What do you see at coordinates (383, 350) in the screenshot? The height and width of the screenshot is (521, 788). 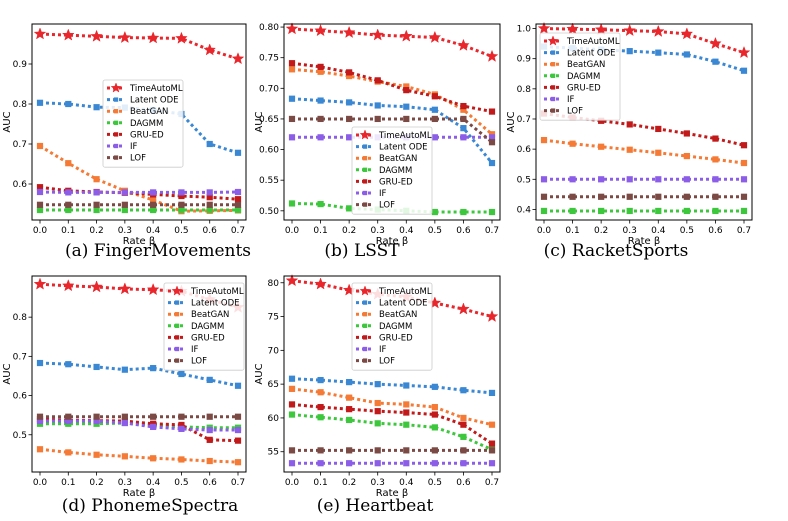 I see `legend-label-if: IF` at bounding box center [383, 350].